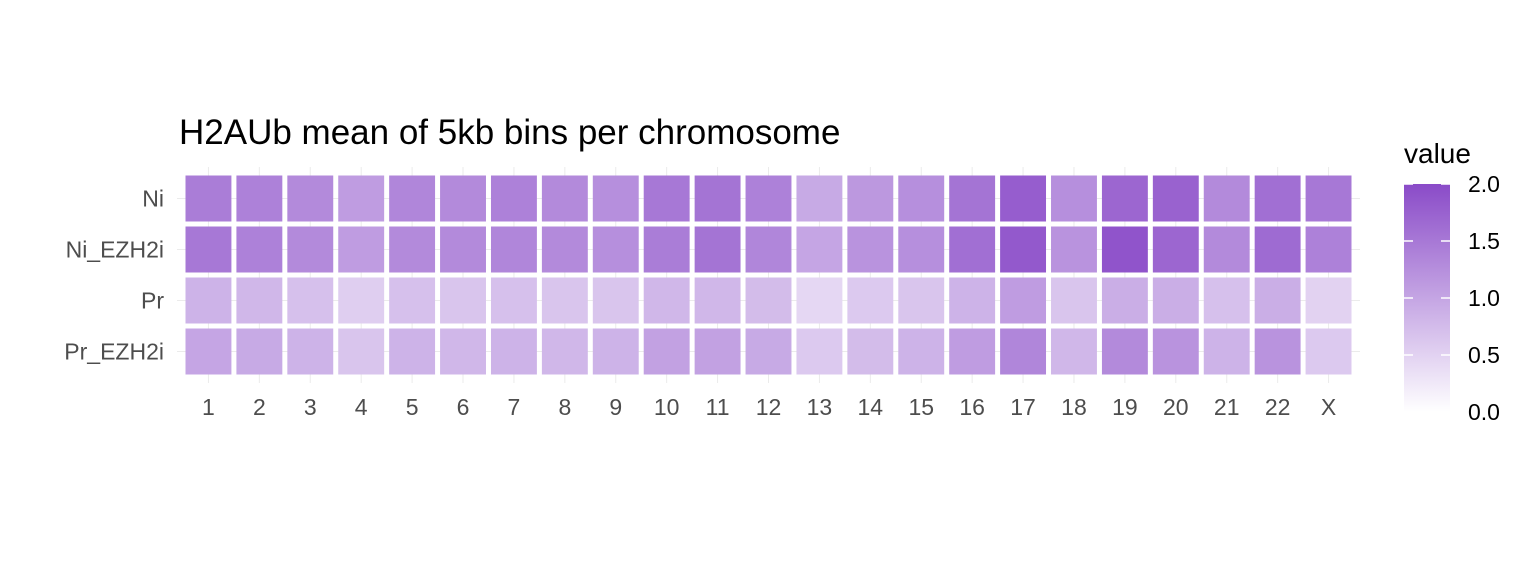 The height and width of the screenshot is (581, 1536). What do you see at coordinates (667, 407) in the screenshot?
I see `x-tick-label: 10` at bounding box center [667, 407].